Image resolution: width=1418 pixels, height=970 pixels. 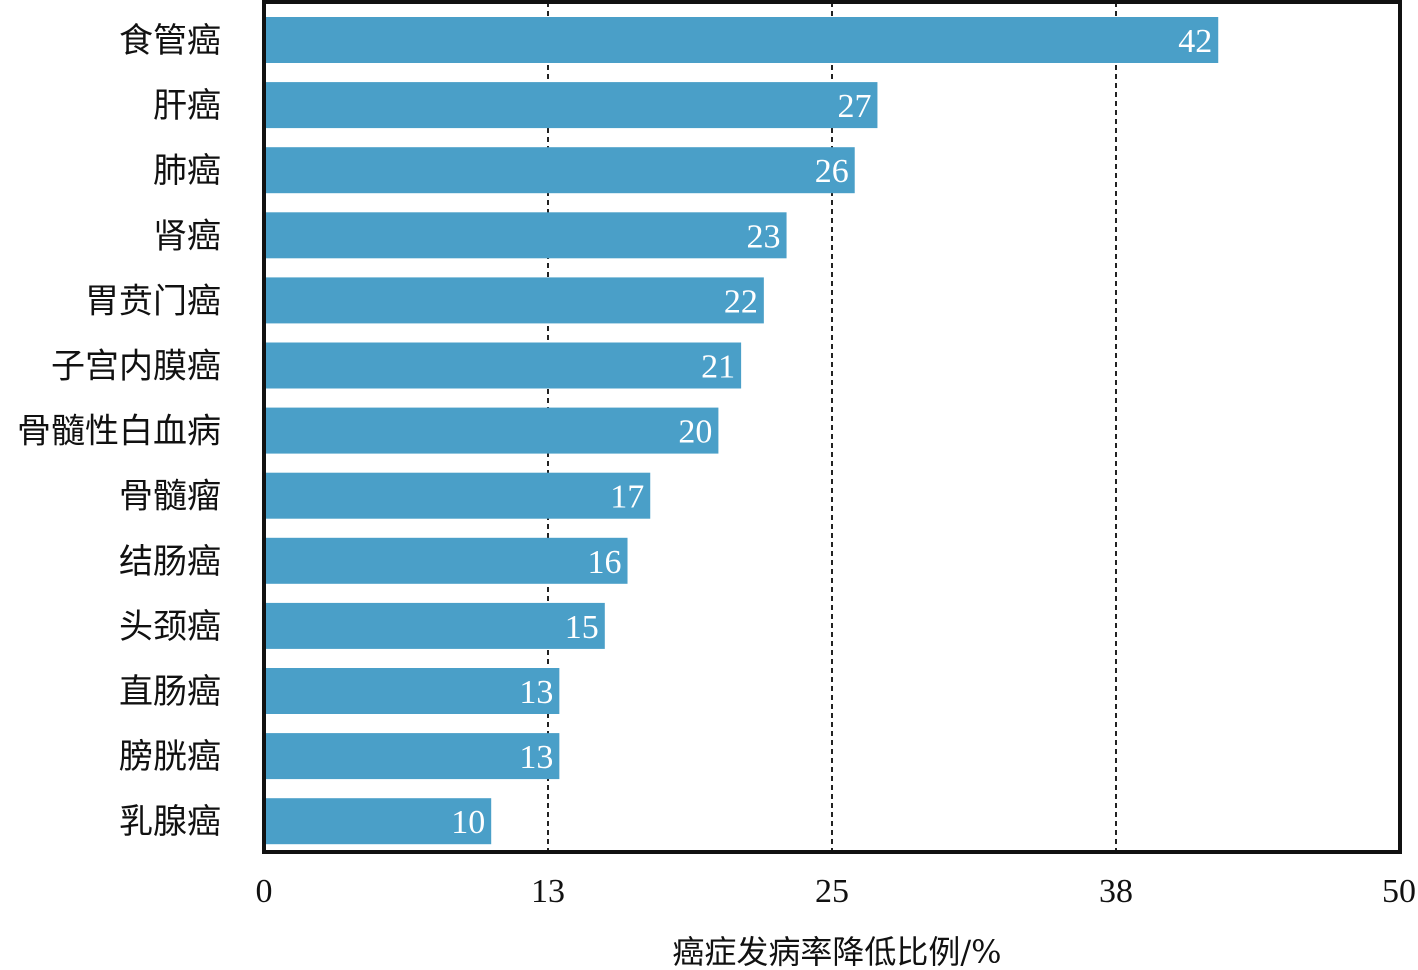 I want to click on value-label-1: 27, so click(x=854, y=106).